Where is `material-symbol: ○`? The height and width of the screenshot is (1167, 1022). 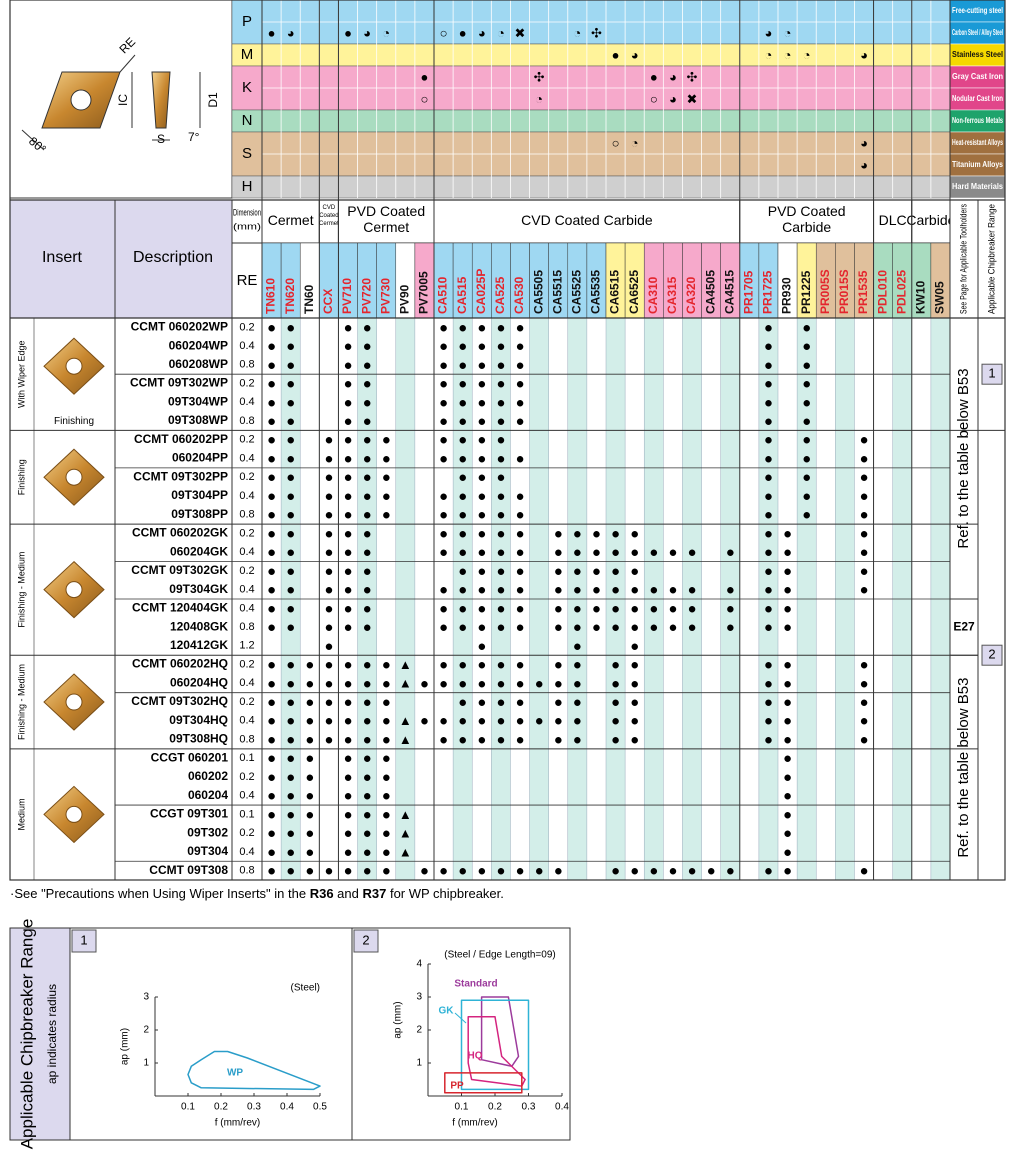
material-symbol: ○ is located at coordinates (616, 142).